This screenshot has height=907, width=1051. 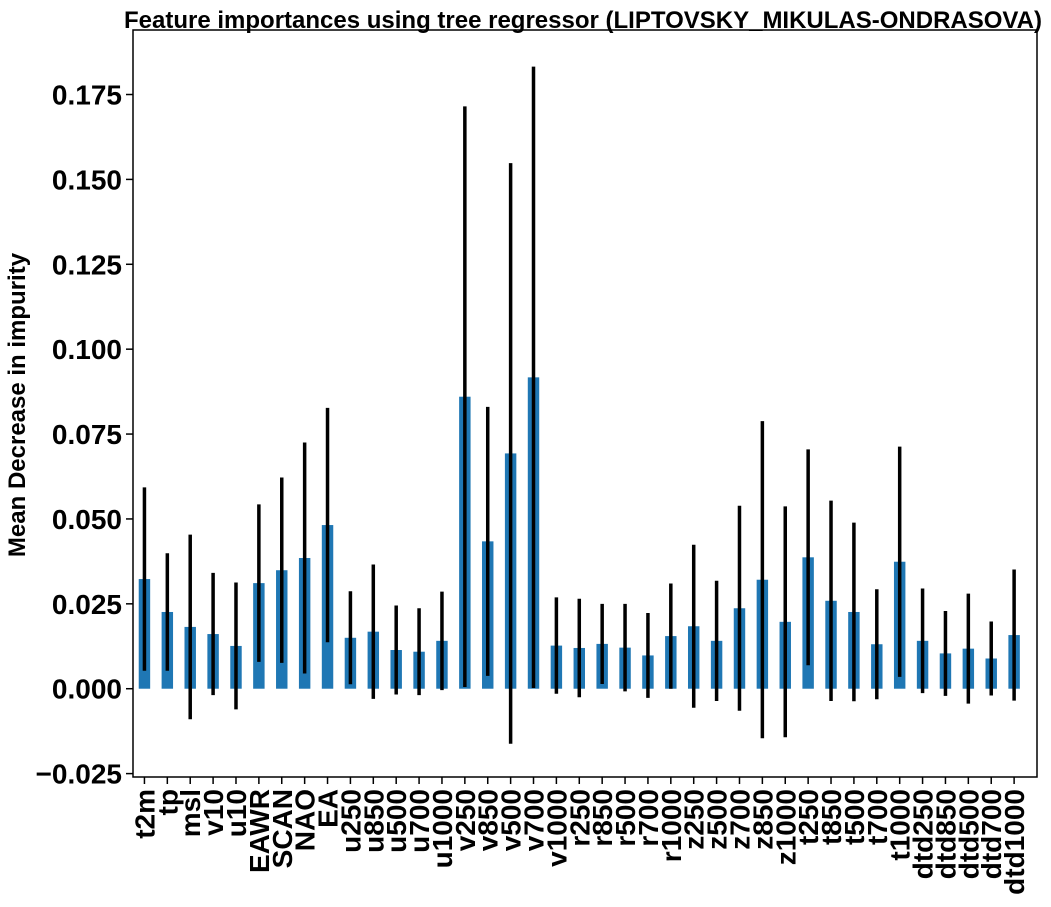 I want to click on x-tick-label-r1000: r1000, so click(x=671, y=825).